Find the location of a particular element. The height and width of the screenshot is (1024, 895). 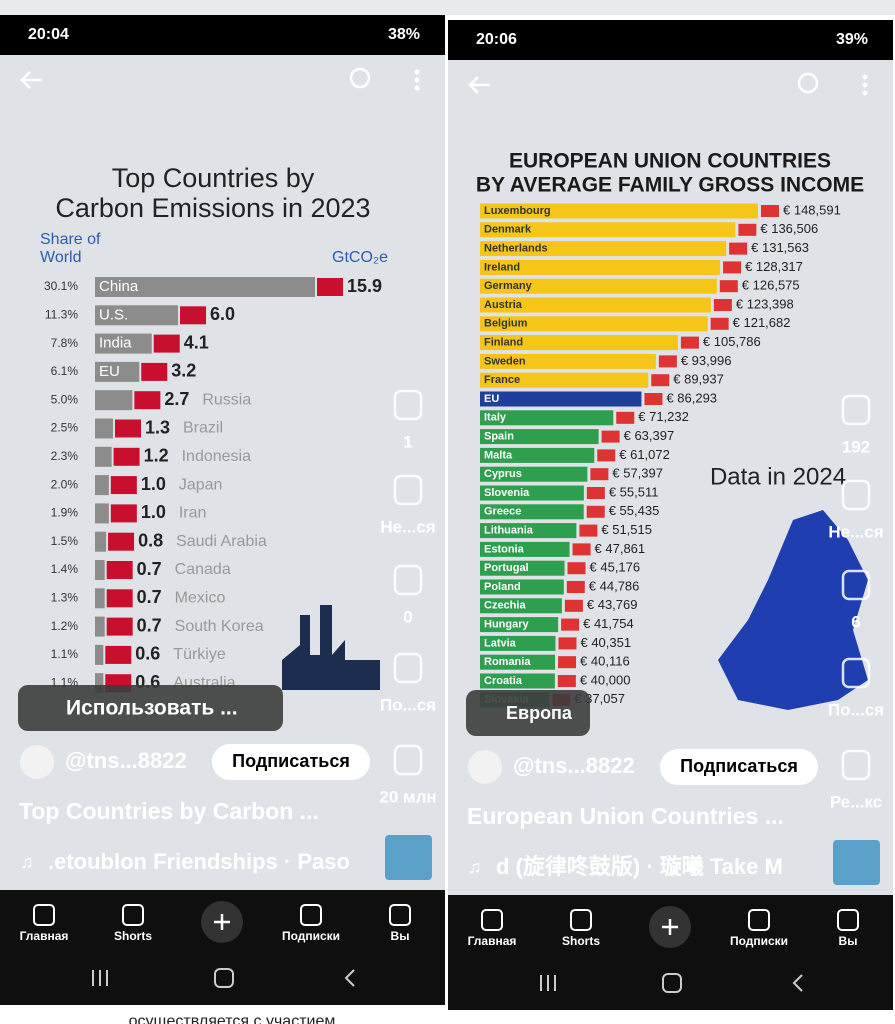

value-label: 6.0 is located at coordinates (222, 314).